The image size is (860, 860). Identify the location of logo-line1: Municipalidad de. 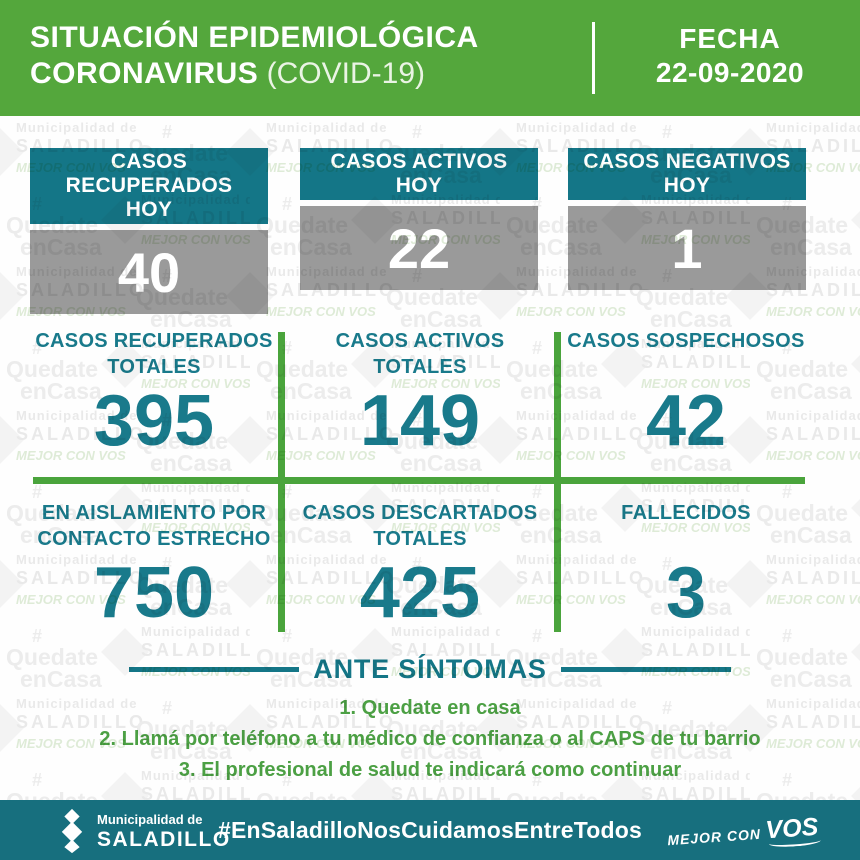
(150, 819).